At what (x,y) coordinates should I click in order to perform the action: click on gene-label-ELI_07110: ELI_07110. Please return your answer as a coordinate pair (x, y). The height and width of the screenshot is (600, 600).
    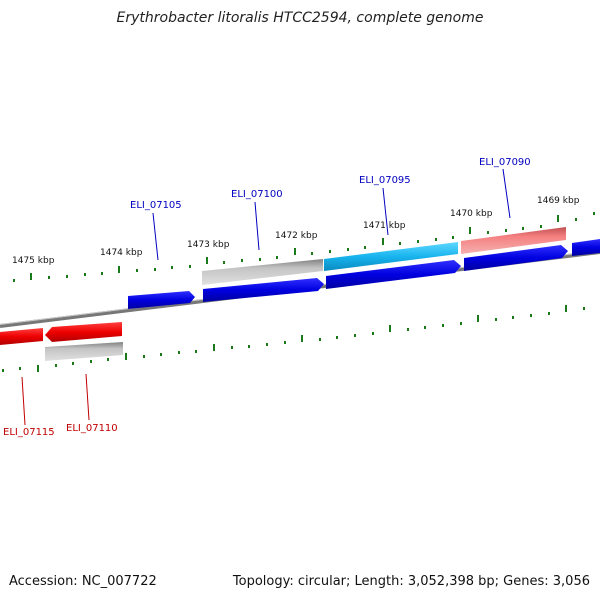
    Looking at the image, I should click on (92, 428).